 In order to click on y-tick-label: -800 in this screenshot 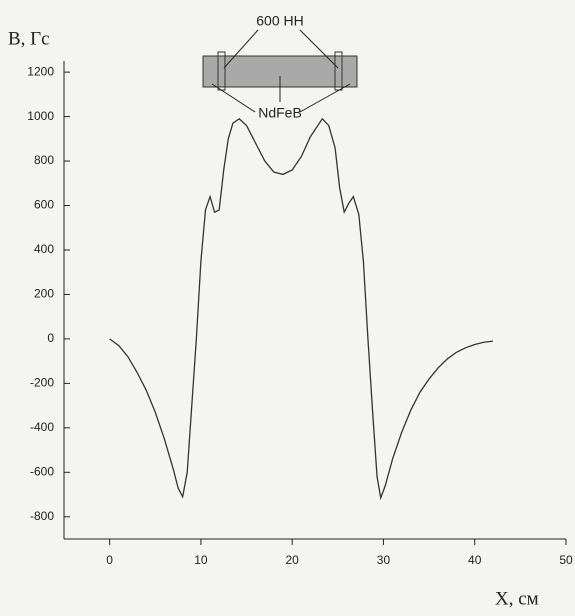, I will do `click(42, 516)`.